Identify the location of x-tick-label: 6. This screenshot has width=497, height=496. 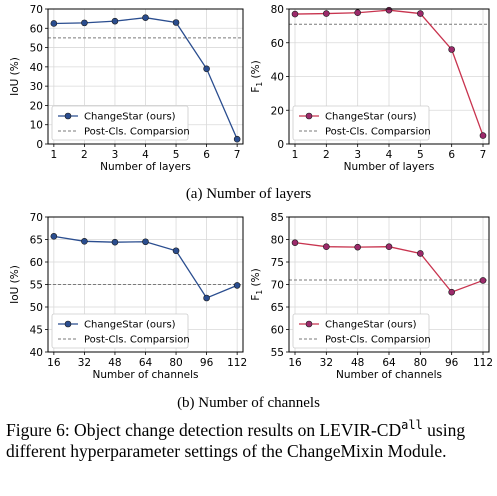
(451, 155).